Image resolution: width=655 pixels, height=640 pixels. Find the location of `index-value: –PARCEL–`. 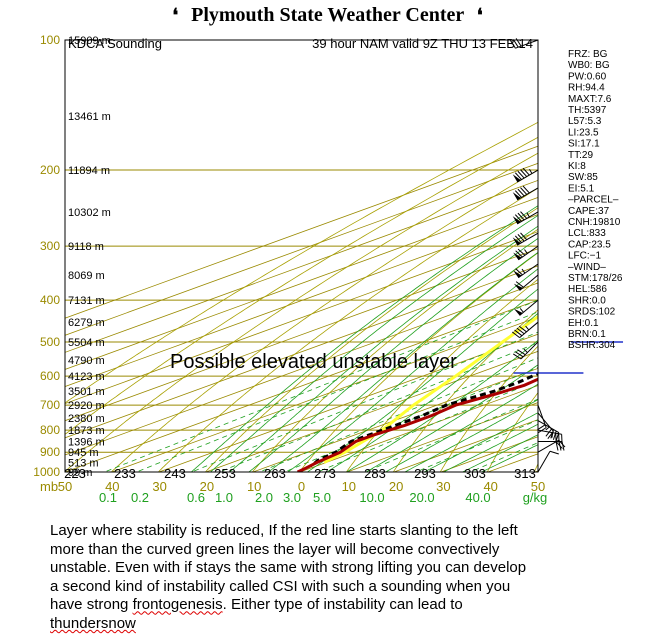

index-value: –PARCEL– is located at coordinates (593, 200).